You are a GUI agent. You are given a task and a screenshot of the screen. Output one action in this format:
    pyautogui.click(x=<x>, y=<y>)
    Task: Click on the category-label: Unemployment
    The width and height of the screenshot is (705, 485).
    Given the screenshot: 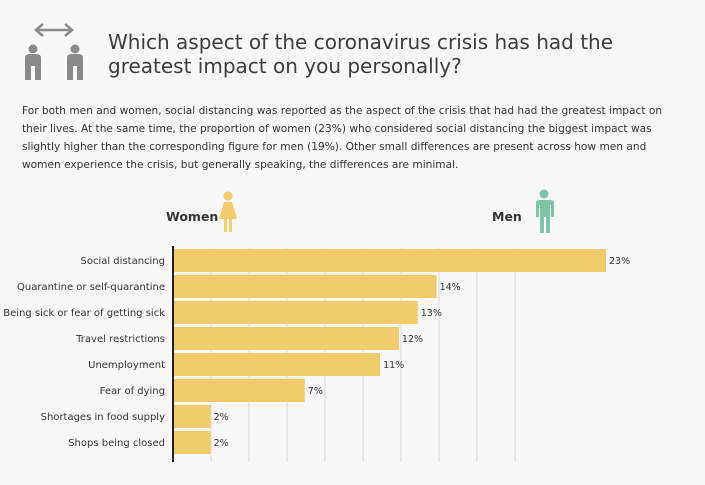 What is the action you would take?
    pyautogui.click(x=126, y=365)
    